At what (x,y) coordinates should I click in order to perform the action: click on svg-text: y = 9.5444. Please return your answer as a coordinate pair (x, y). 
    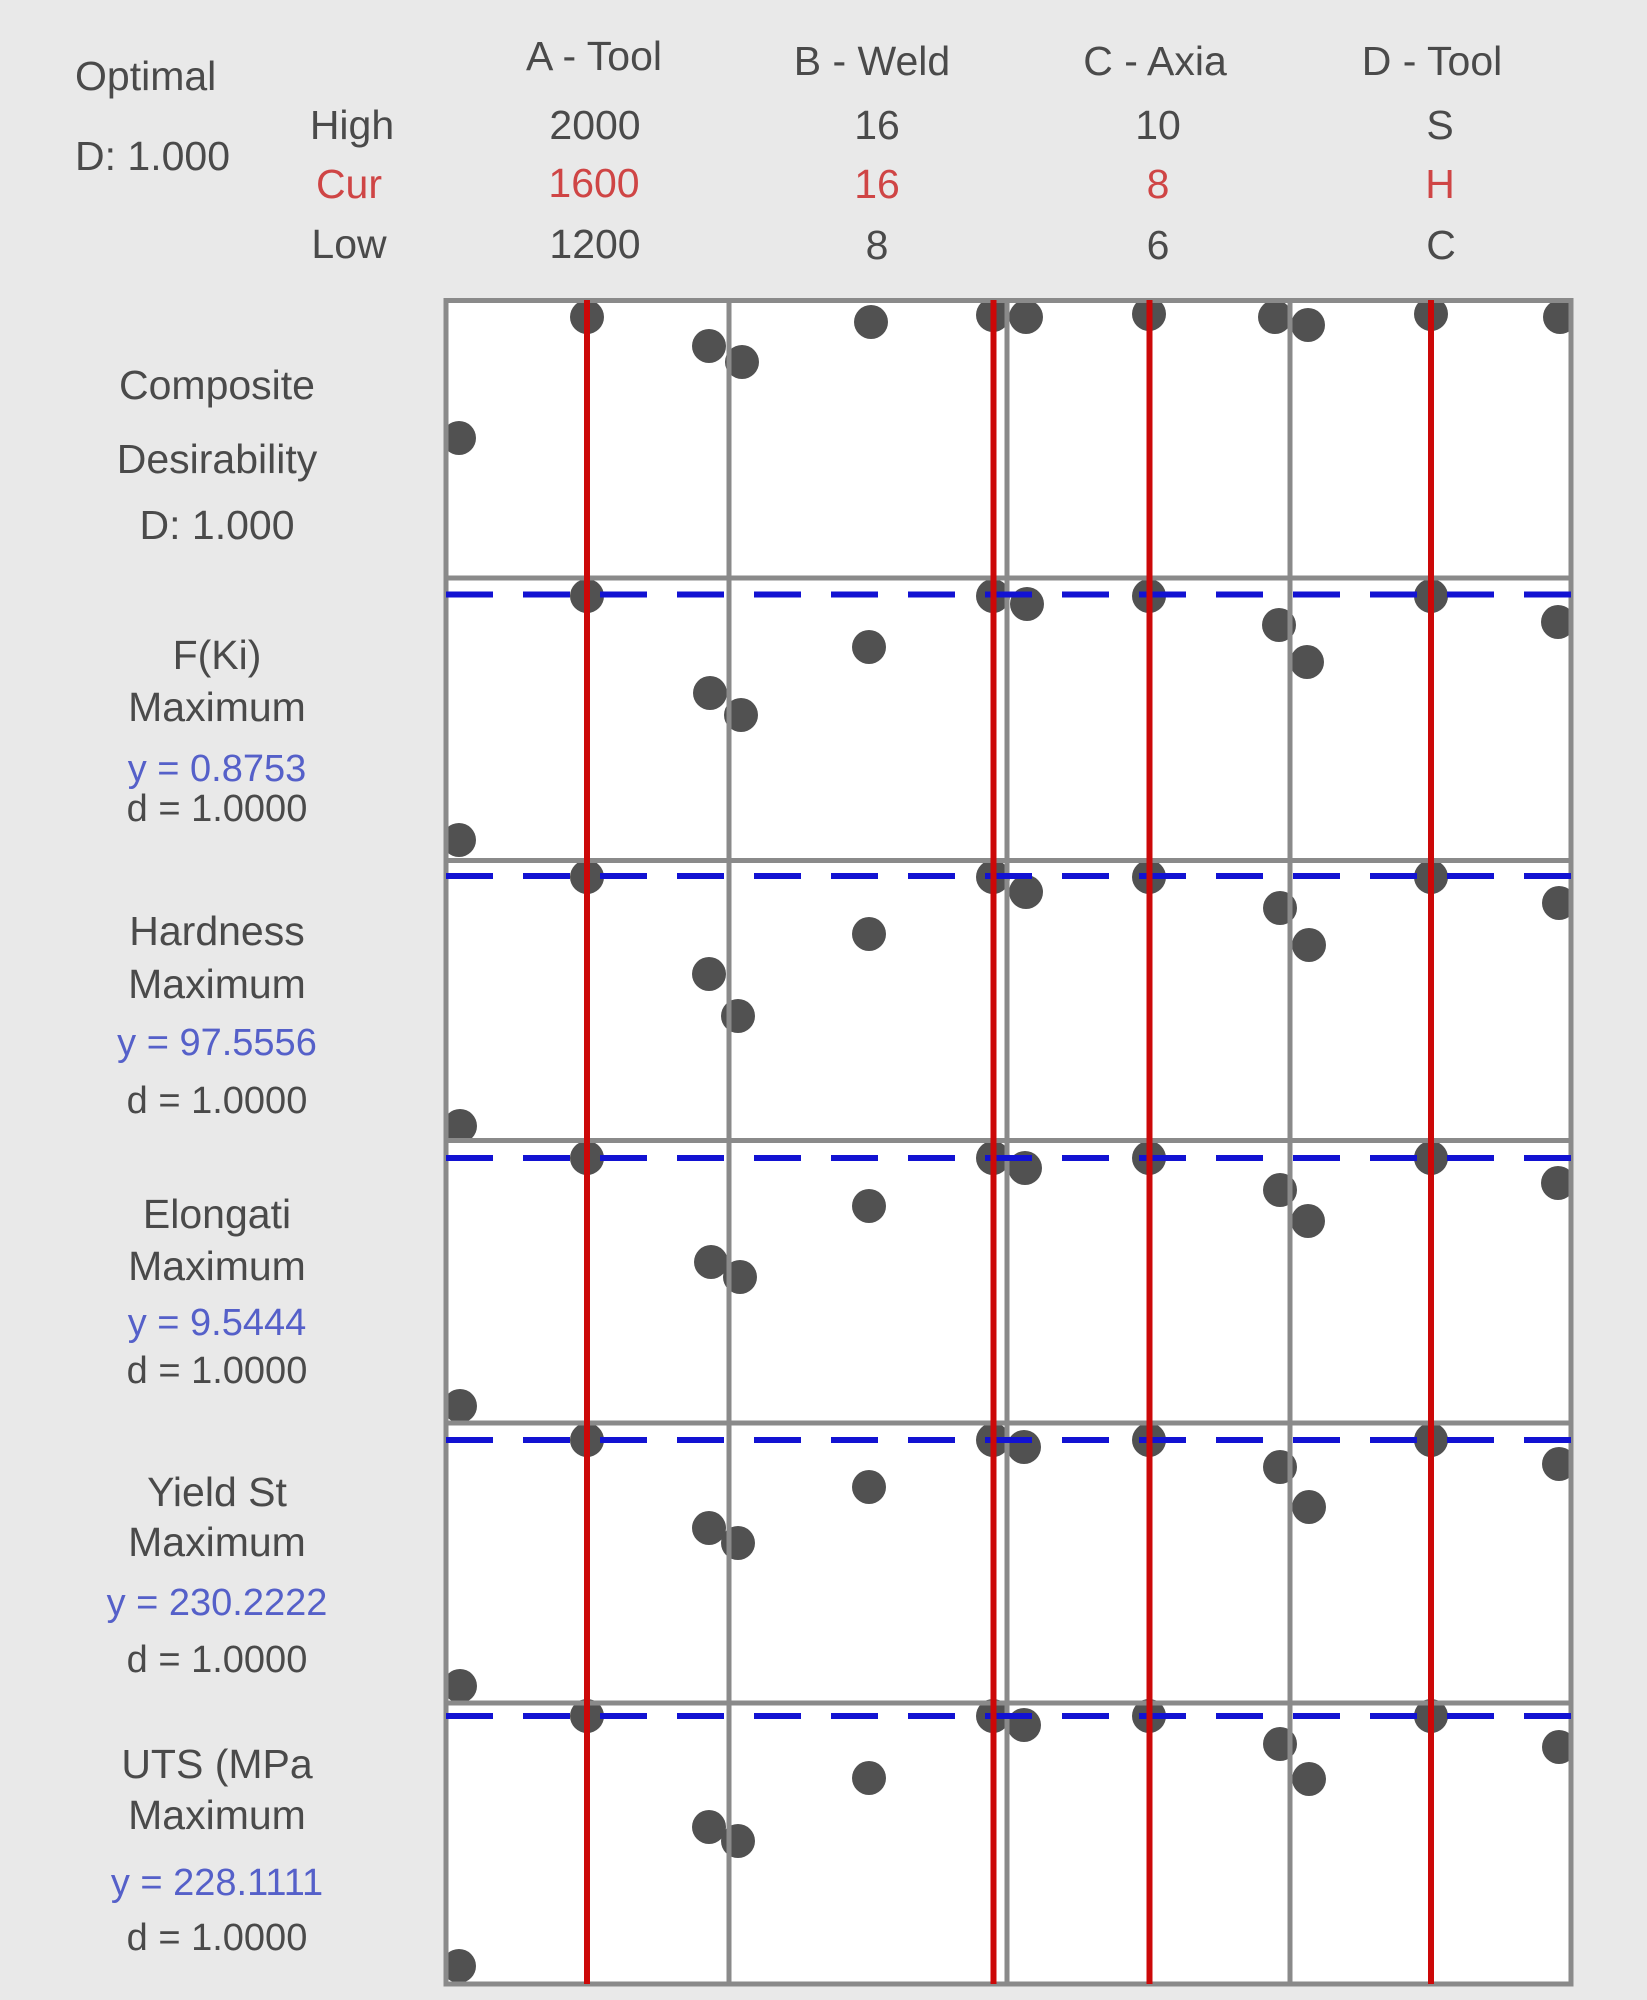
    Looking at the image, I should click on (217, 1323).